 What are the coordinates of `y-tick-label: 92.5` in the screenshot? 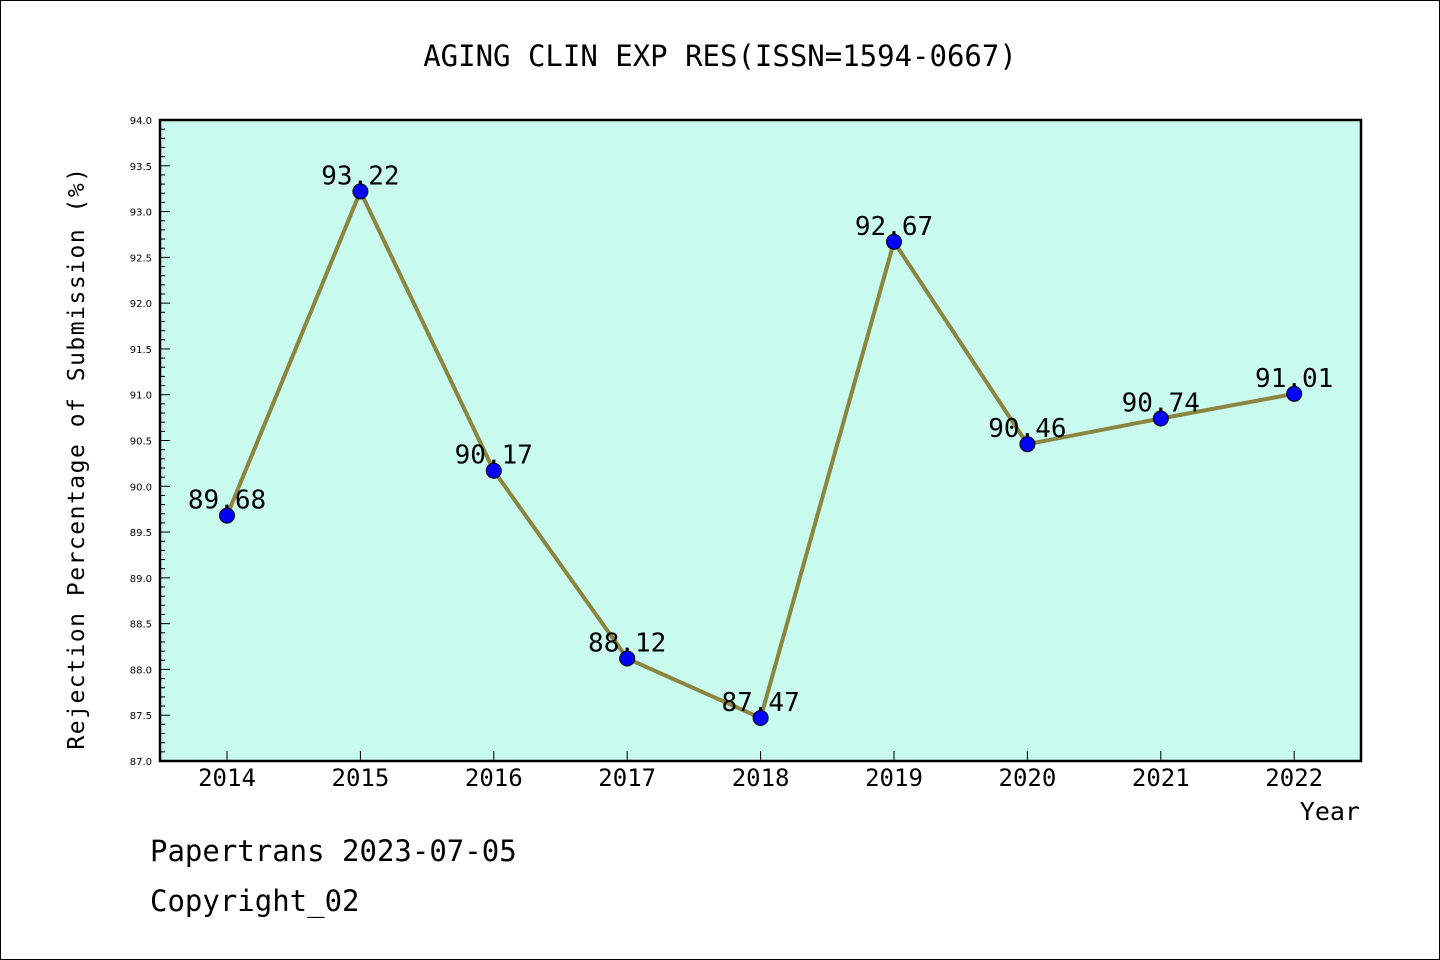 It's located at (141, 258).